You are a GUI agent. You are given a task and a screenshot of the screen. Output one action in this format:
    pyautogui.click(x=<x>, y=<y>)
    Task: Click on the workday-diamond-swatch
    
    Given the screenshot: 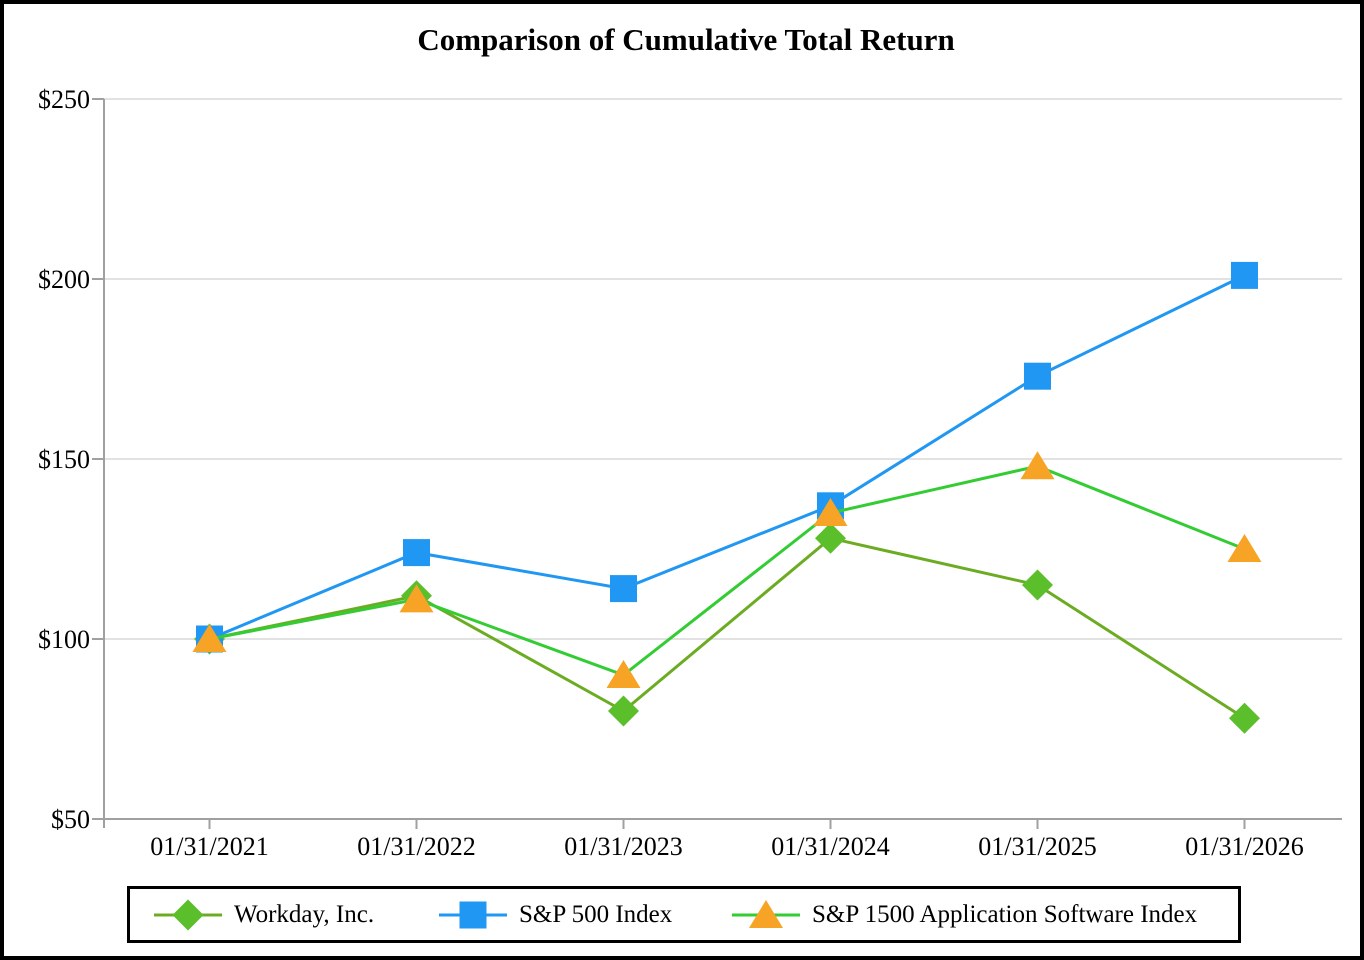 What is the action you would take?
    pyautogui.click(x=188, y=914)
    